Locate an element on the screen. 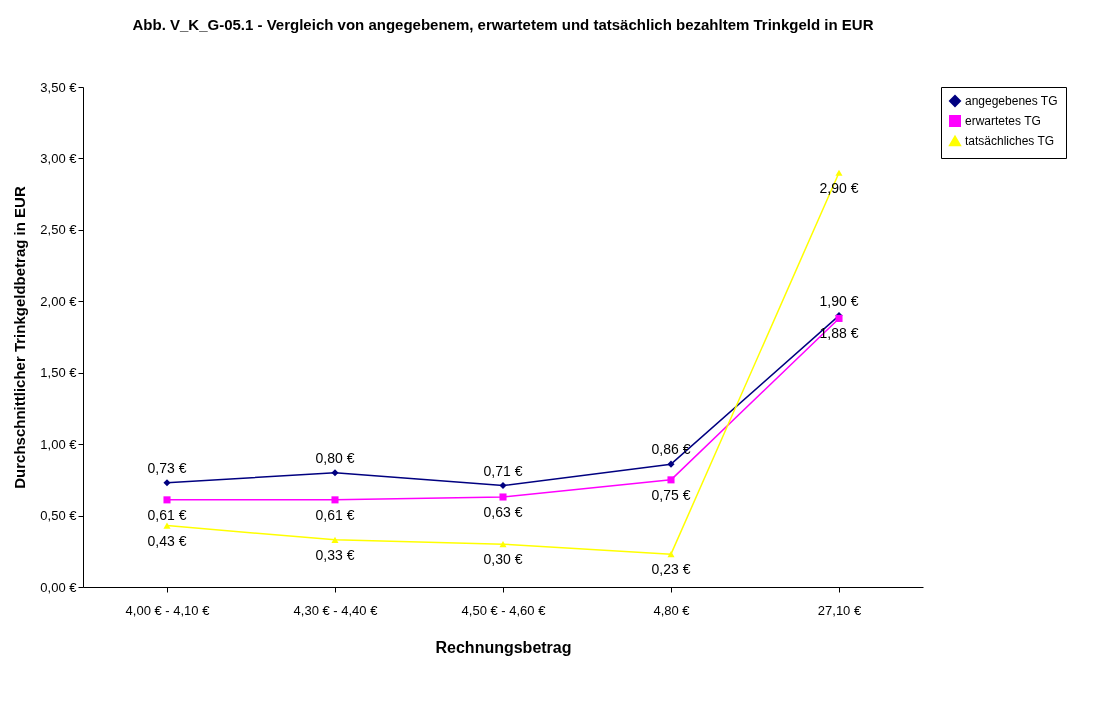 Image resolution: width=1098 pixels, height=716 pixels. data-label: 0,71 € is located at coordinates (503, 470).